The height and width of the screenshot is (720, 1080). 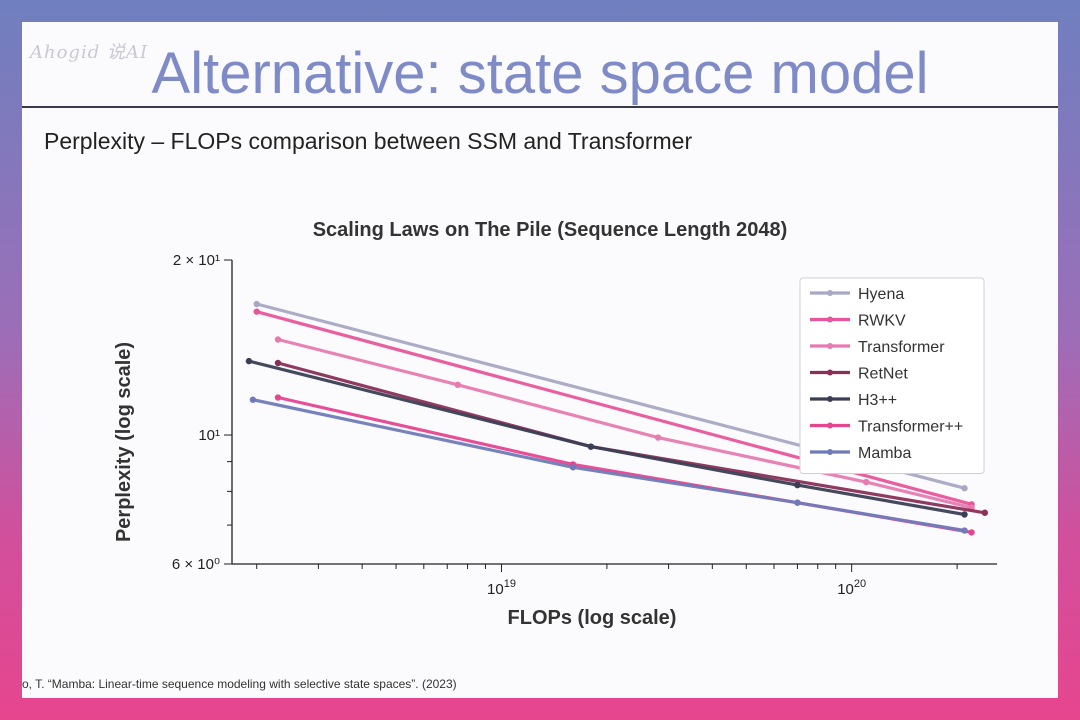 What do you see at coordinates (540, 107) in the screenshot?
I see `title-divider` at bounding box center [540, 107].